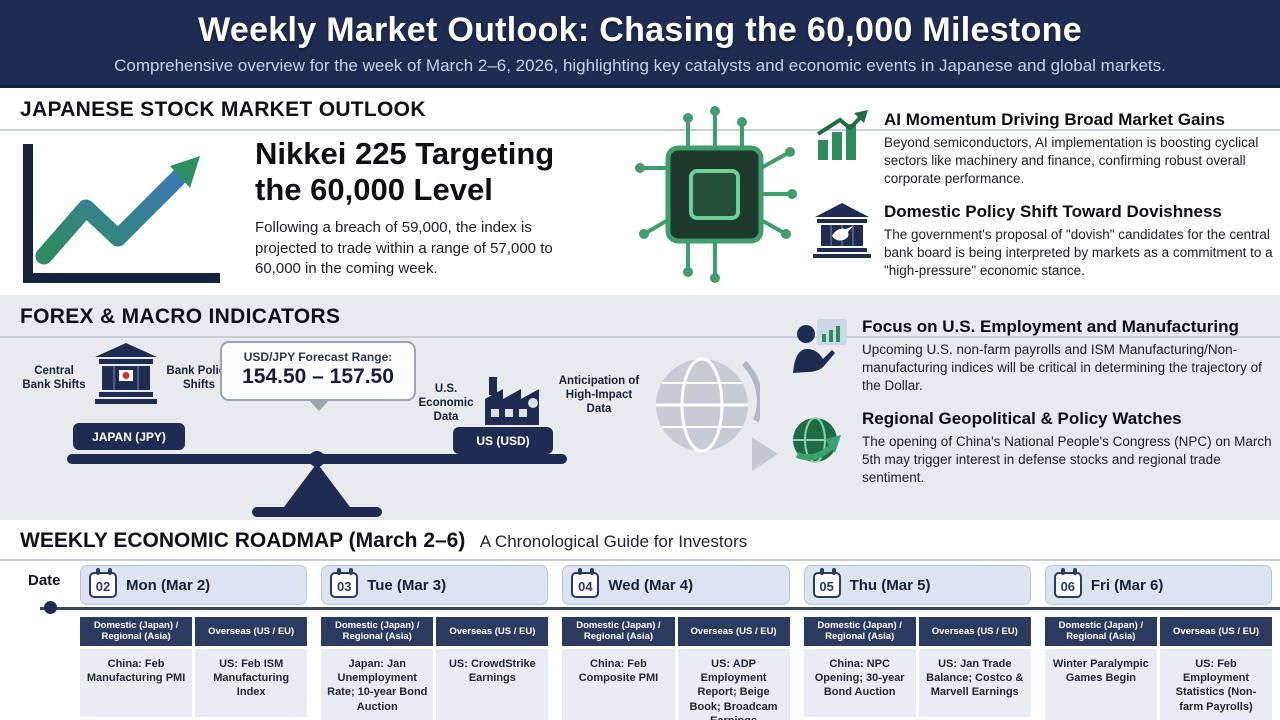 The height and width of the screenshot is (720, 1280). What do you see at coordinates (512, 402) in the screenshot?
I see `factory-icon` at bounding box center [512, 402].